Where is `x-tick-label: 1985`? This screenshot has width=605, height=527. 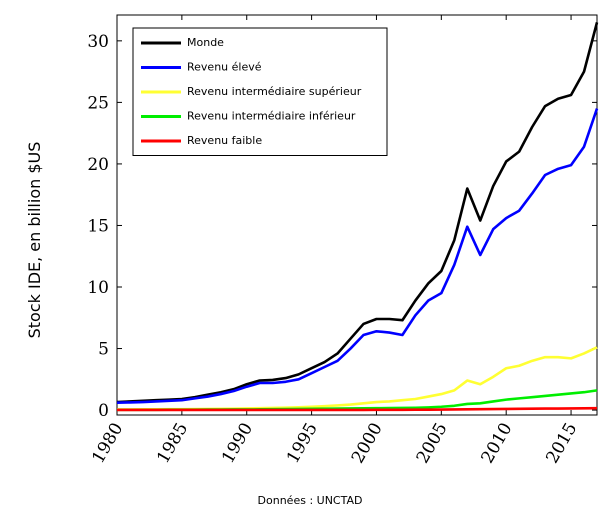
x-tick-label: 1985 is located at coordinates (172, 443).